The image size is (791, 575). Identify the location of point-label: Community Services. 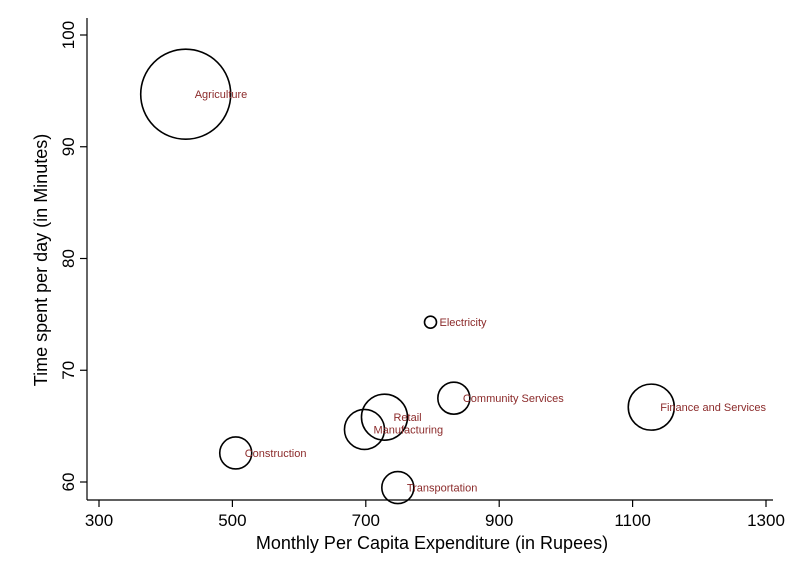
(513, 399).